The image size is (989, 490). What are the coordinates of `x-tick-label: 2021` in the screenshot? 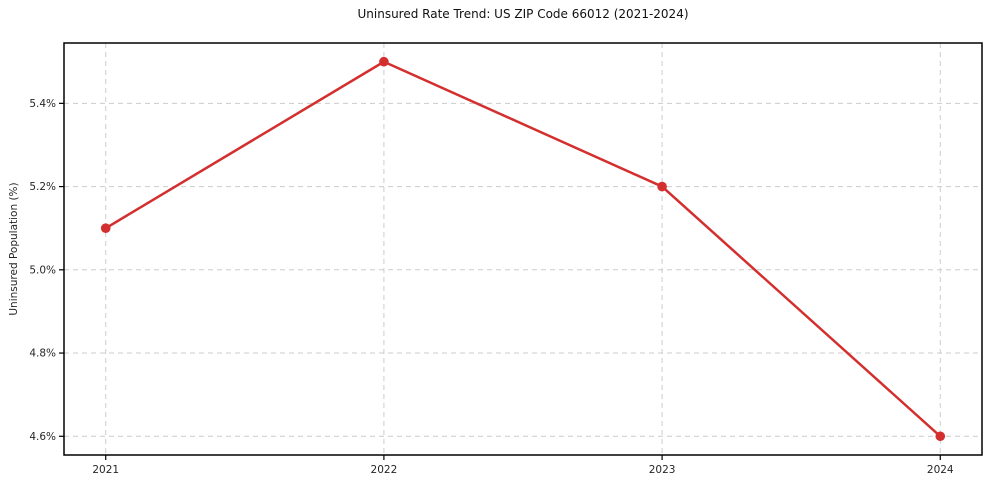 It's located at (105, 470).